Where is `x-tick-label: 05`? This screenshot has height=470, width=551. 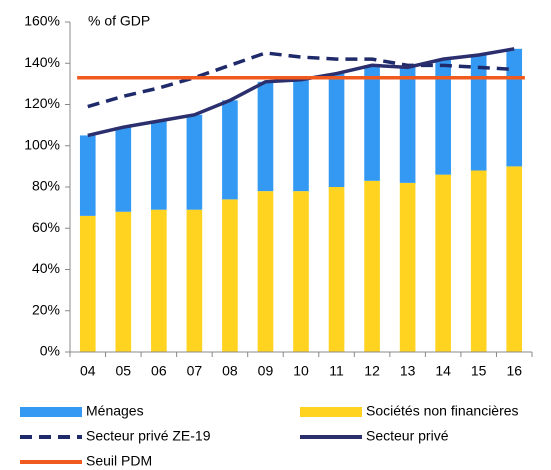 x-tick-label: 05 is located at coordinates (124, 371).